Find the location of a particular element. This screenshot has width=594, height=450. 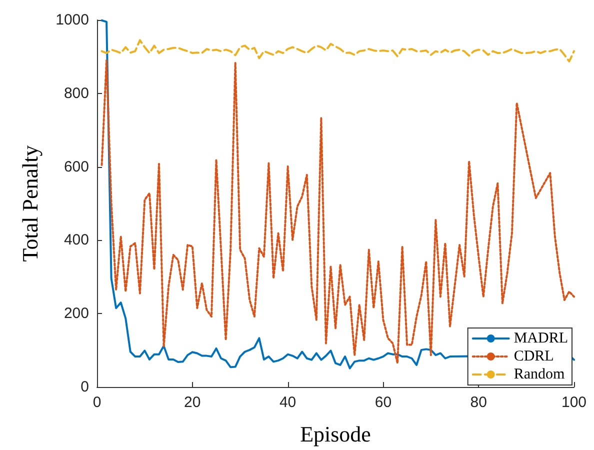

x-tick-label: 20 is located at coordinates (192, 402).